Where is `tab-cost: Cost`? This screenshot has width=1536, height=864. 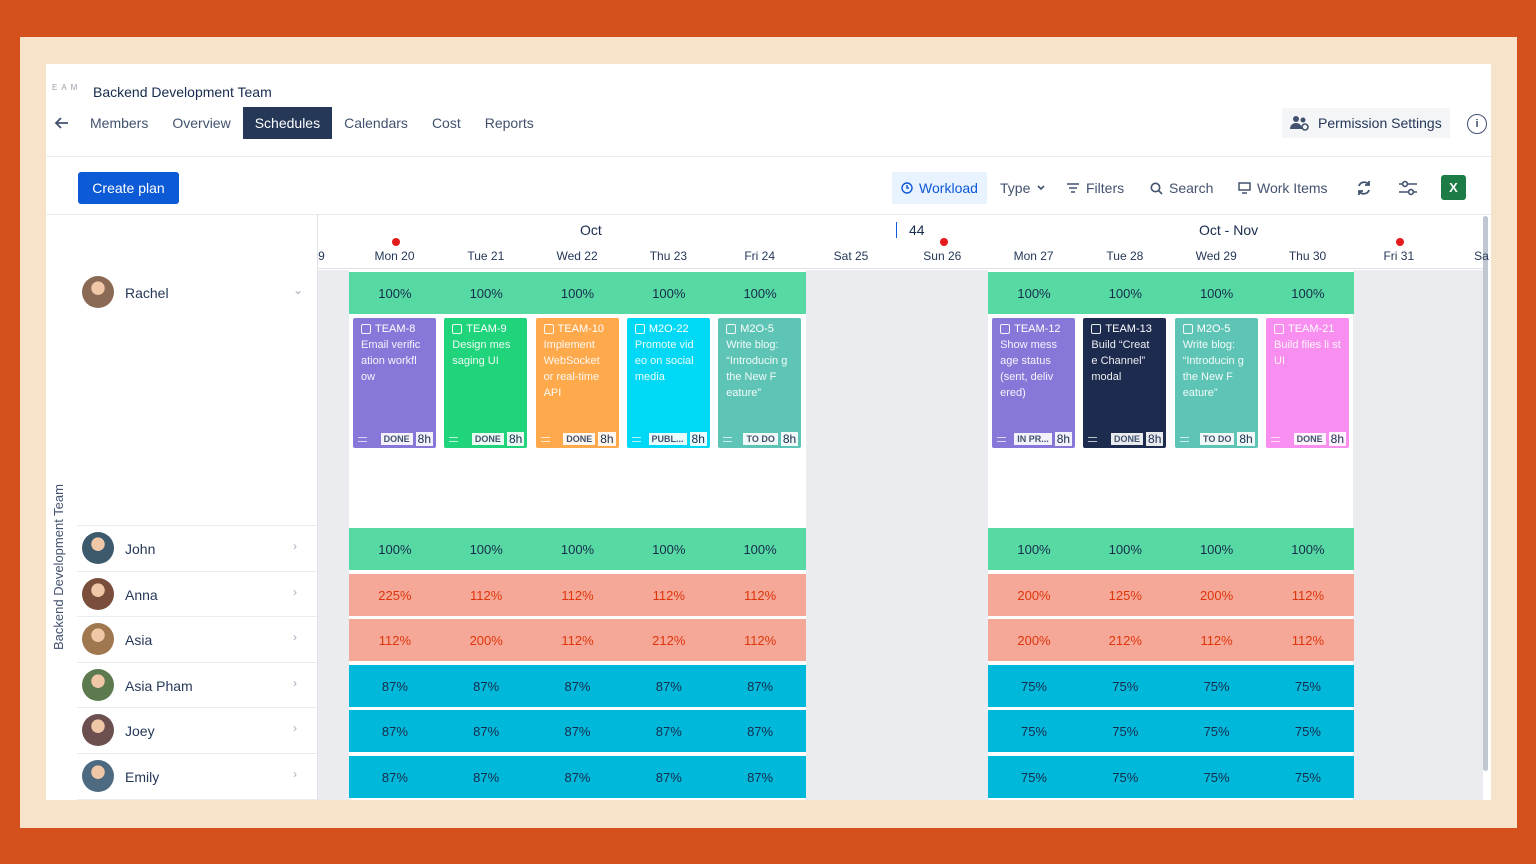 tab-cost: Cost is located at coordinates (446, 123).